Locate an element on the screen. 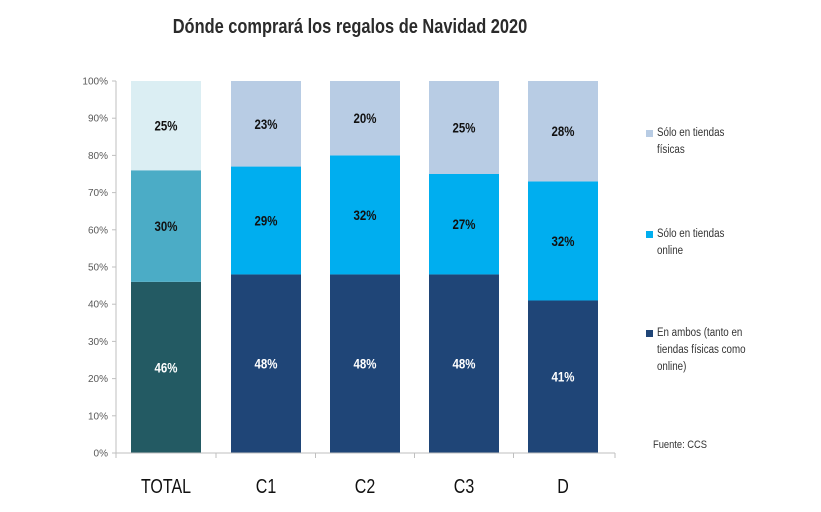 The image size is (821, 512). source-note: Fuente: CCS is located at coordinates (680, 445).